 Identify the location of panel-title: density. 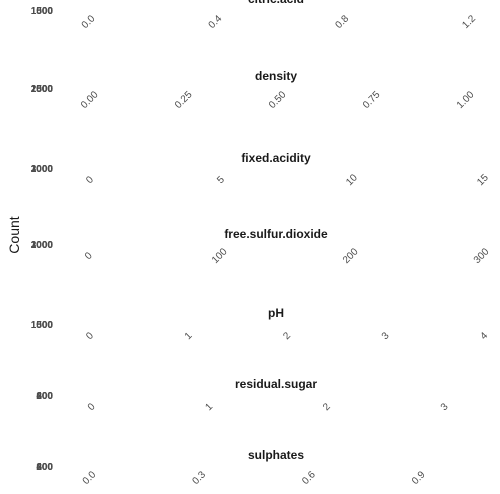
(276, 76).